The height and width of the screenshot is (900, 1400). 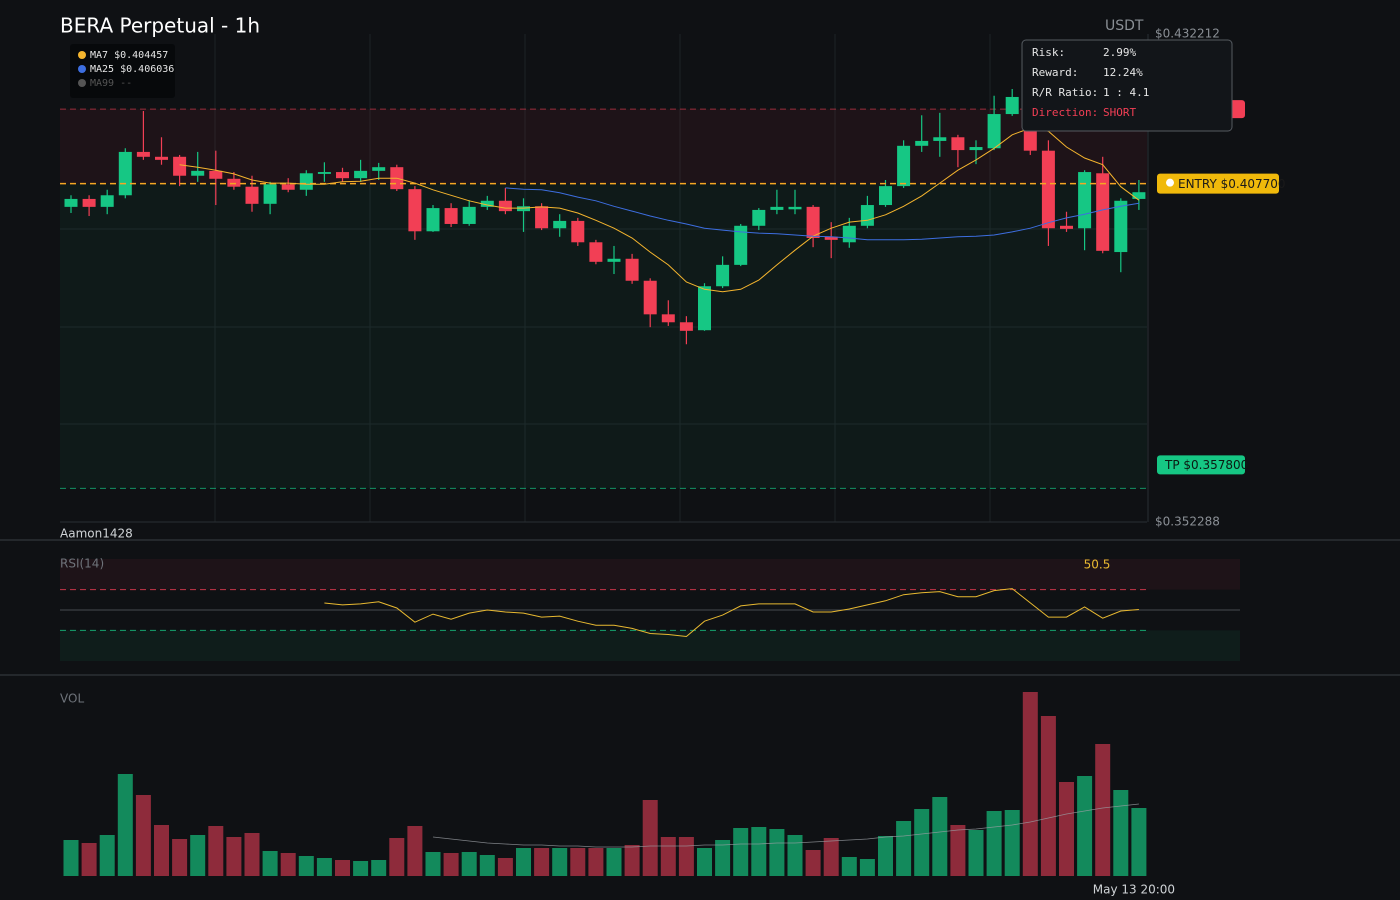 What do you see at coordinates (82, 564) in the screenshot?
I see `panel-title: RSI(14)` at bounding box center [82, 564].